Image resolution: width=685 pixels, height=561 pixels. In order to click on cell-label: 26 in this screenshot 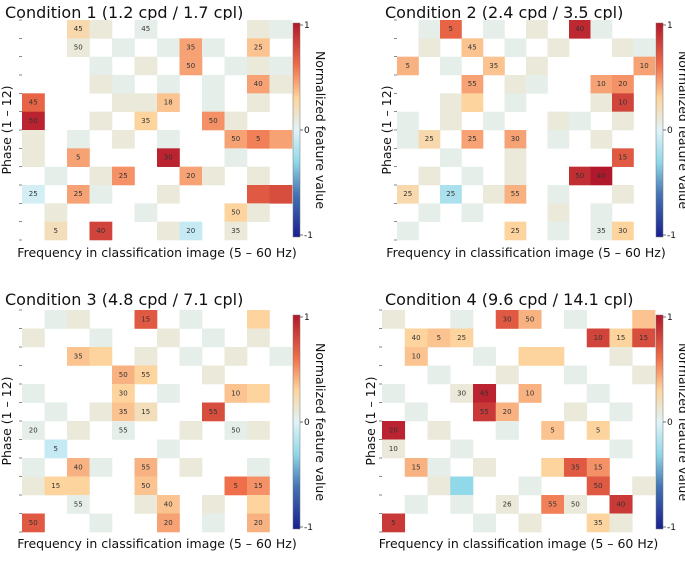, I will do `click(507, 504)`.